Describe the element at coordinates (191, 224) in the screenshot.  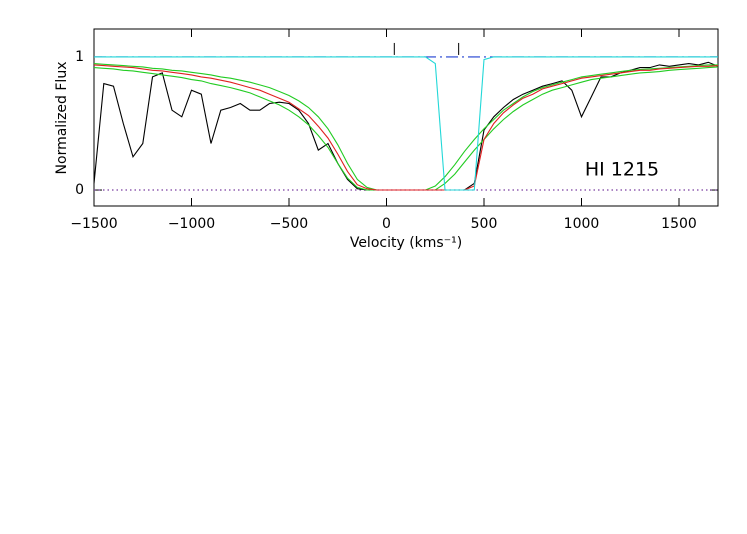
I see `x-tick-label: −1000` at that location.